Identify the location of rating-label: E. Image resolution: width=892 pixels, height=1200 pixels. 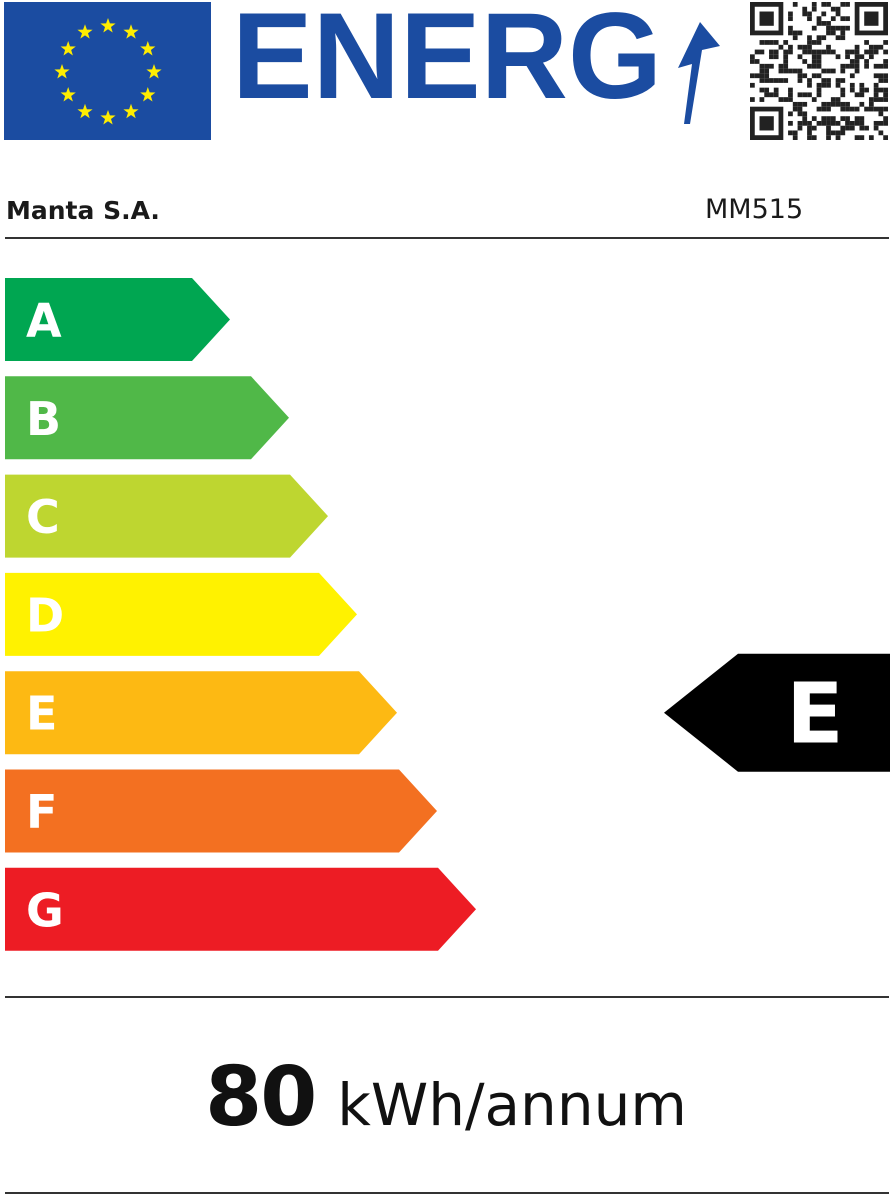
(814, 714).